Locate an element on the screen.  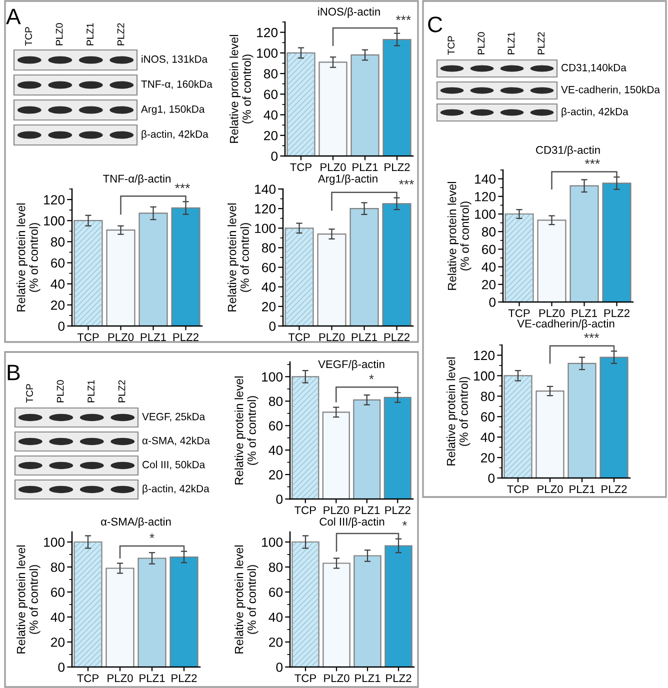
text: A is located at coordinates (13, 16).